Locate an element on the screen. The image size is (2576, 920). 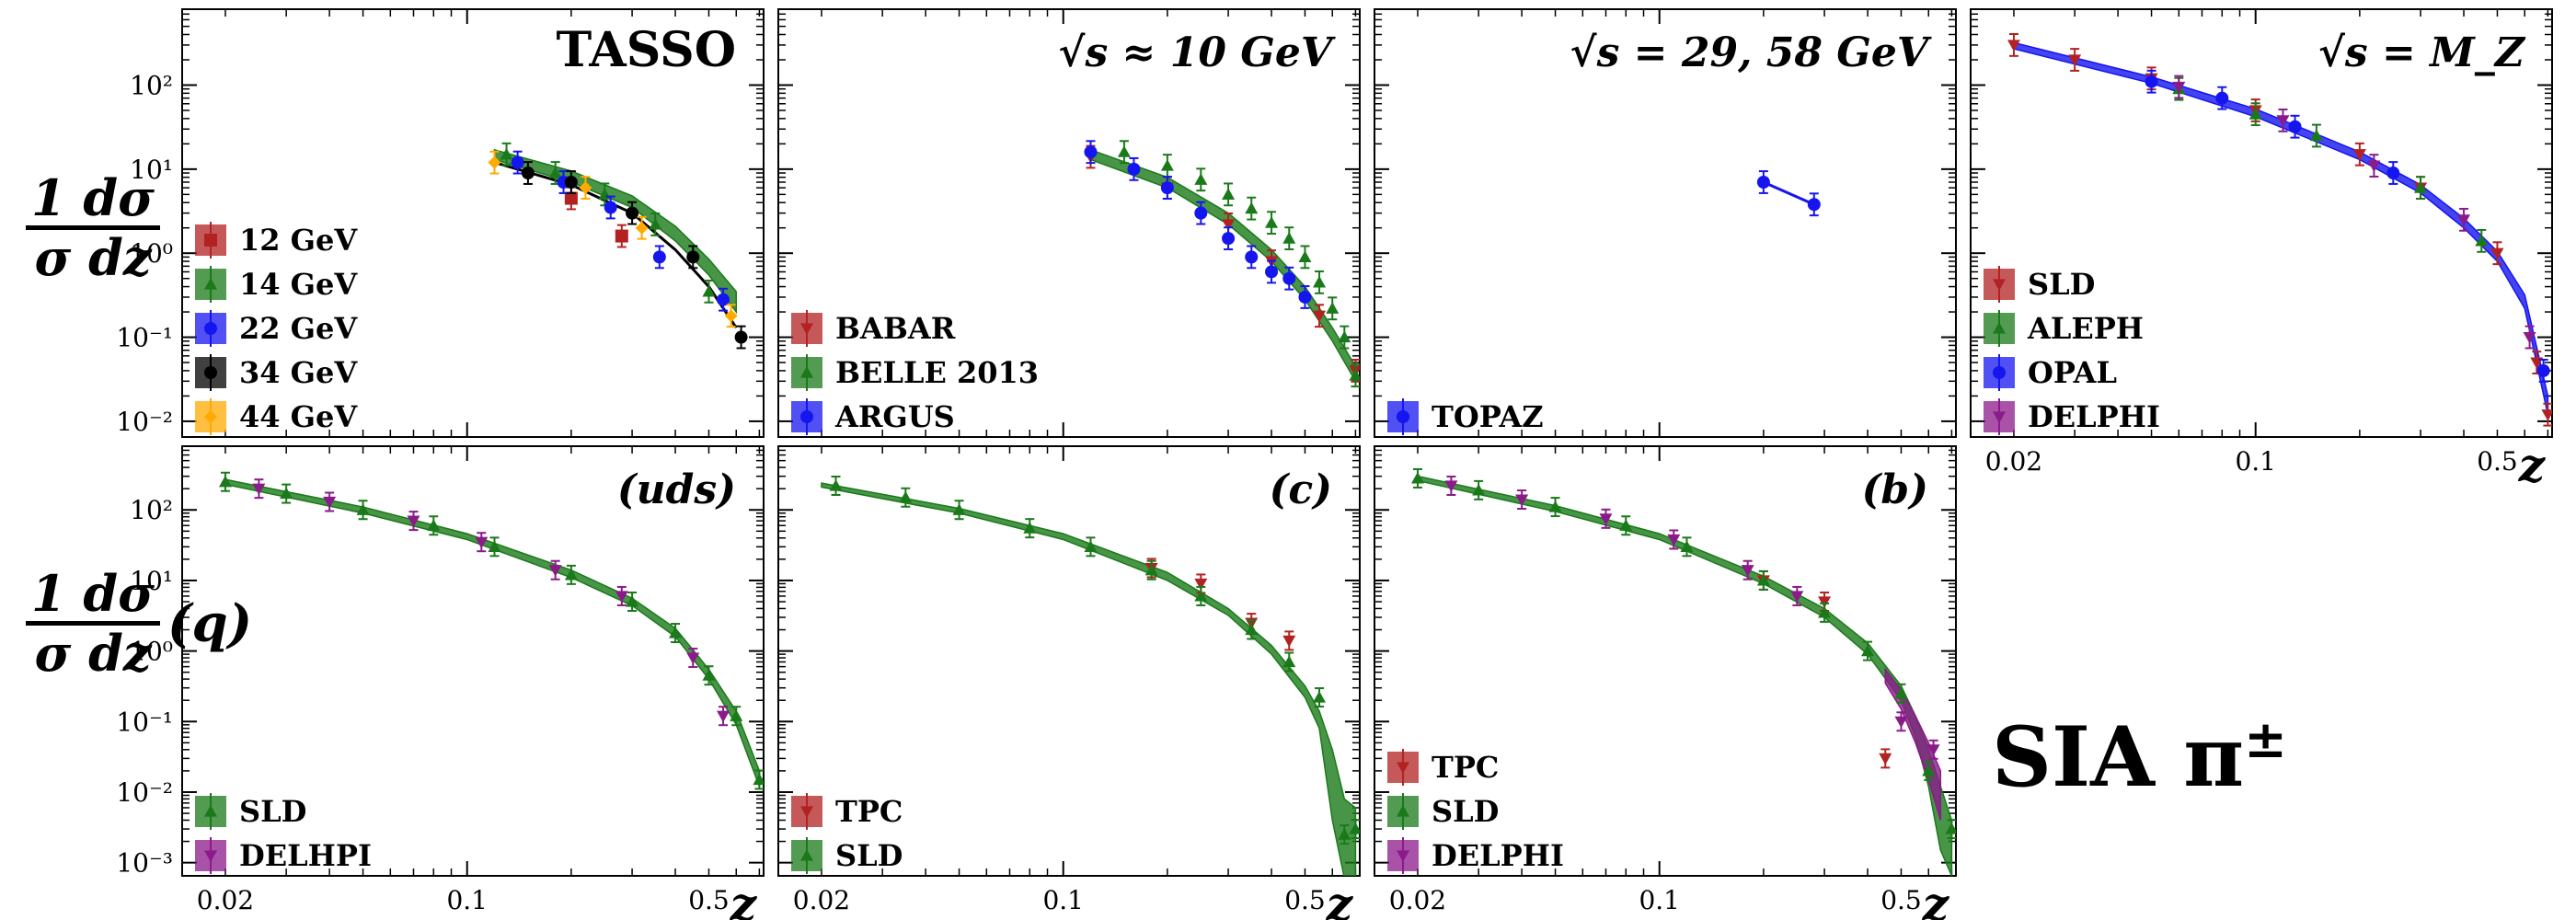
legend-label: ALEPH is located at coordinates (2085, 328).